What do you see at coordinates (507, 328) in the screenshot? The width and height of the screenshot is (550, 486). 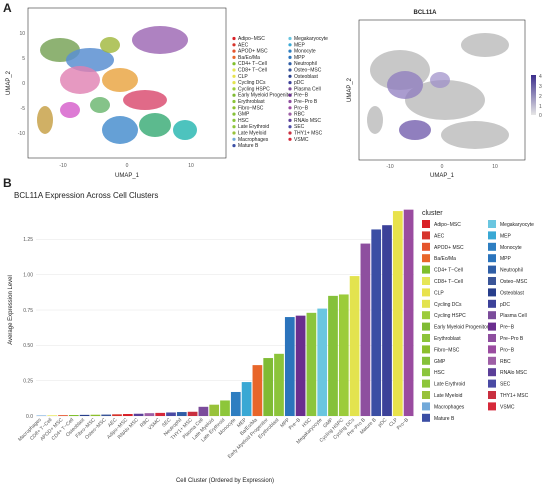 I see `legend-label: Pre−B` at bounding box center [507, 328].